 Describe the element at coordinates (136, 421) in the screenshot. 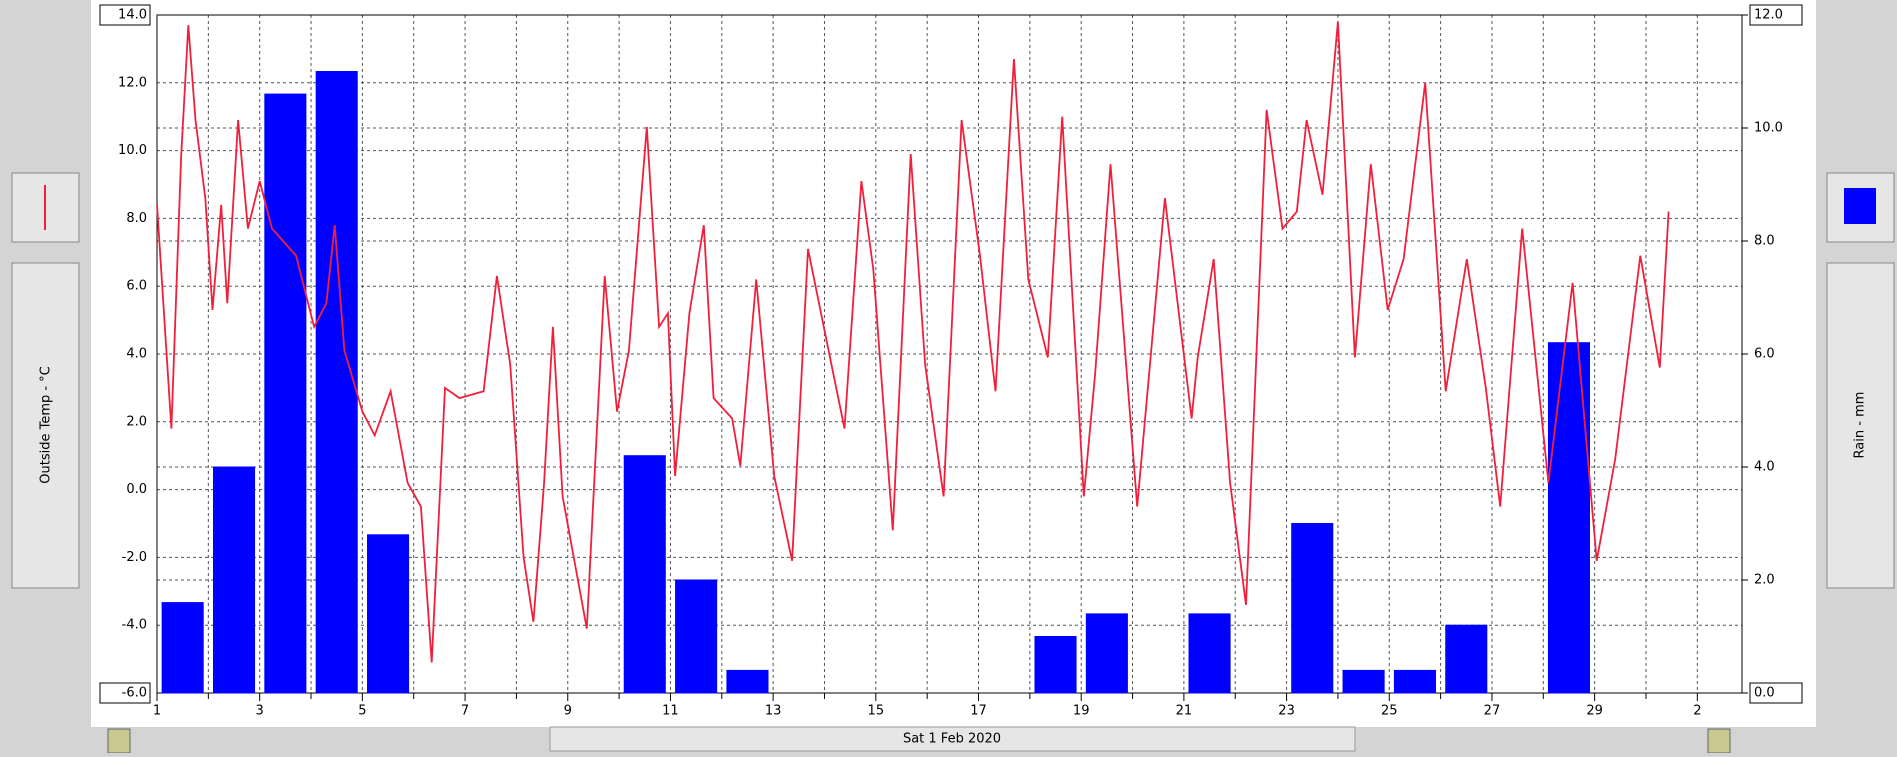

I see `y-tick-label: 2.0` at that location.